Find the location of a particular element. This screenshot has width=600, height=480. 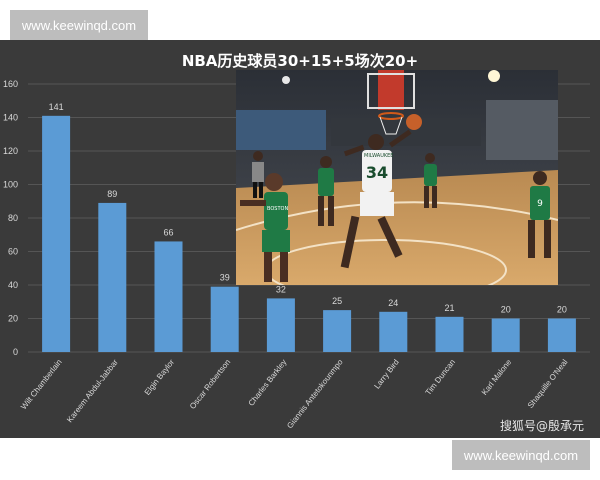

center-jersey-number: 34 is located at coordinates (377, 172).